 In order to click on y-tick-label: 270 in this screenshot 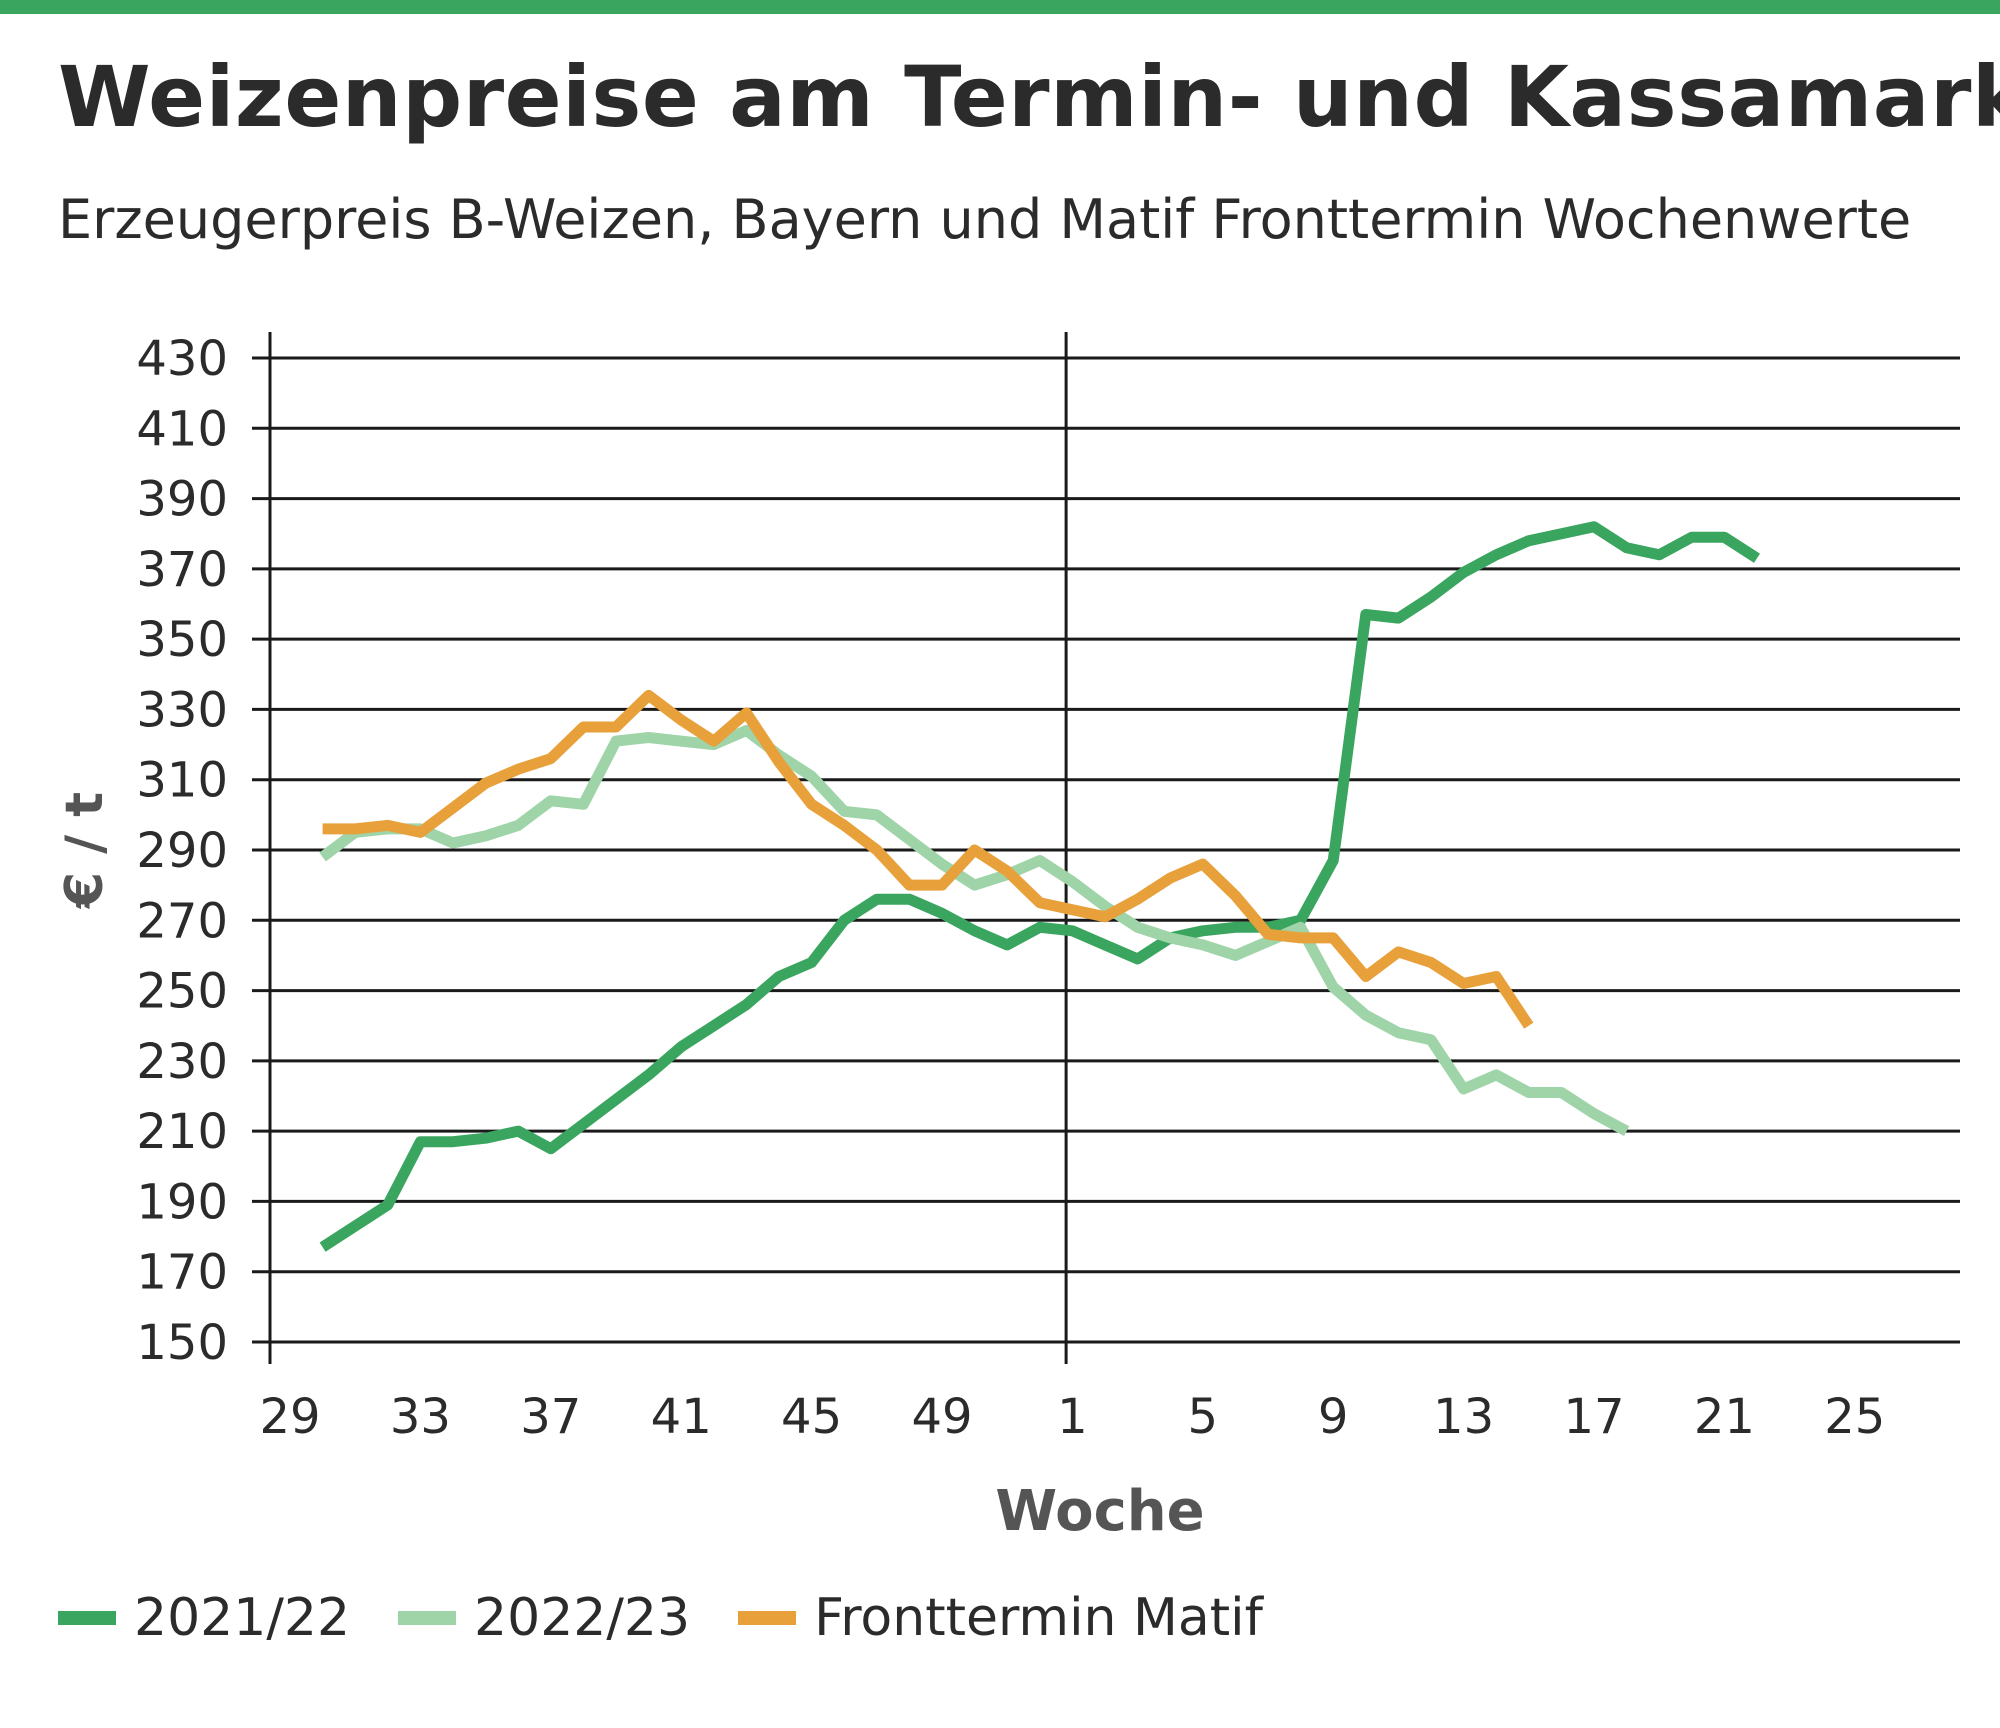, I will do `click(182, 921)`.